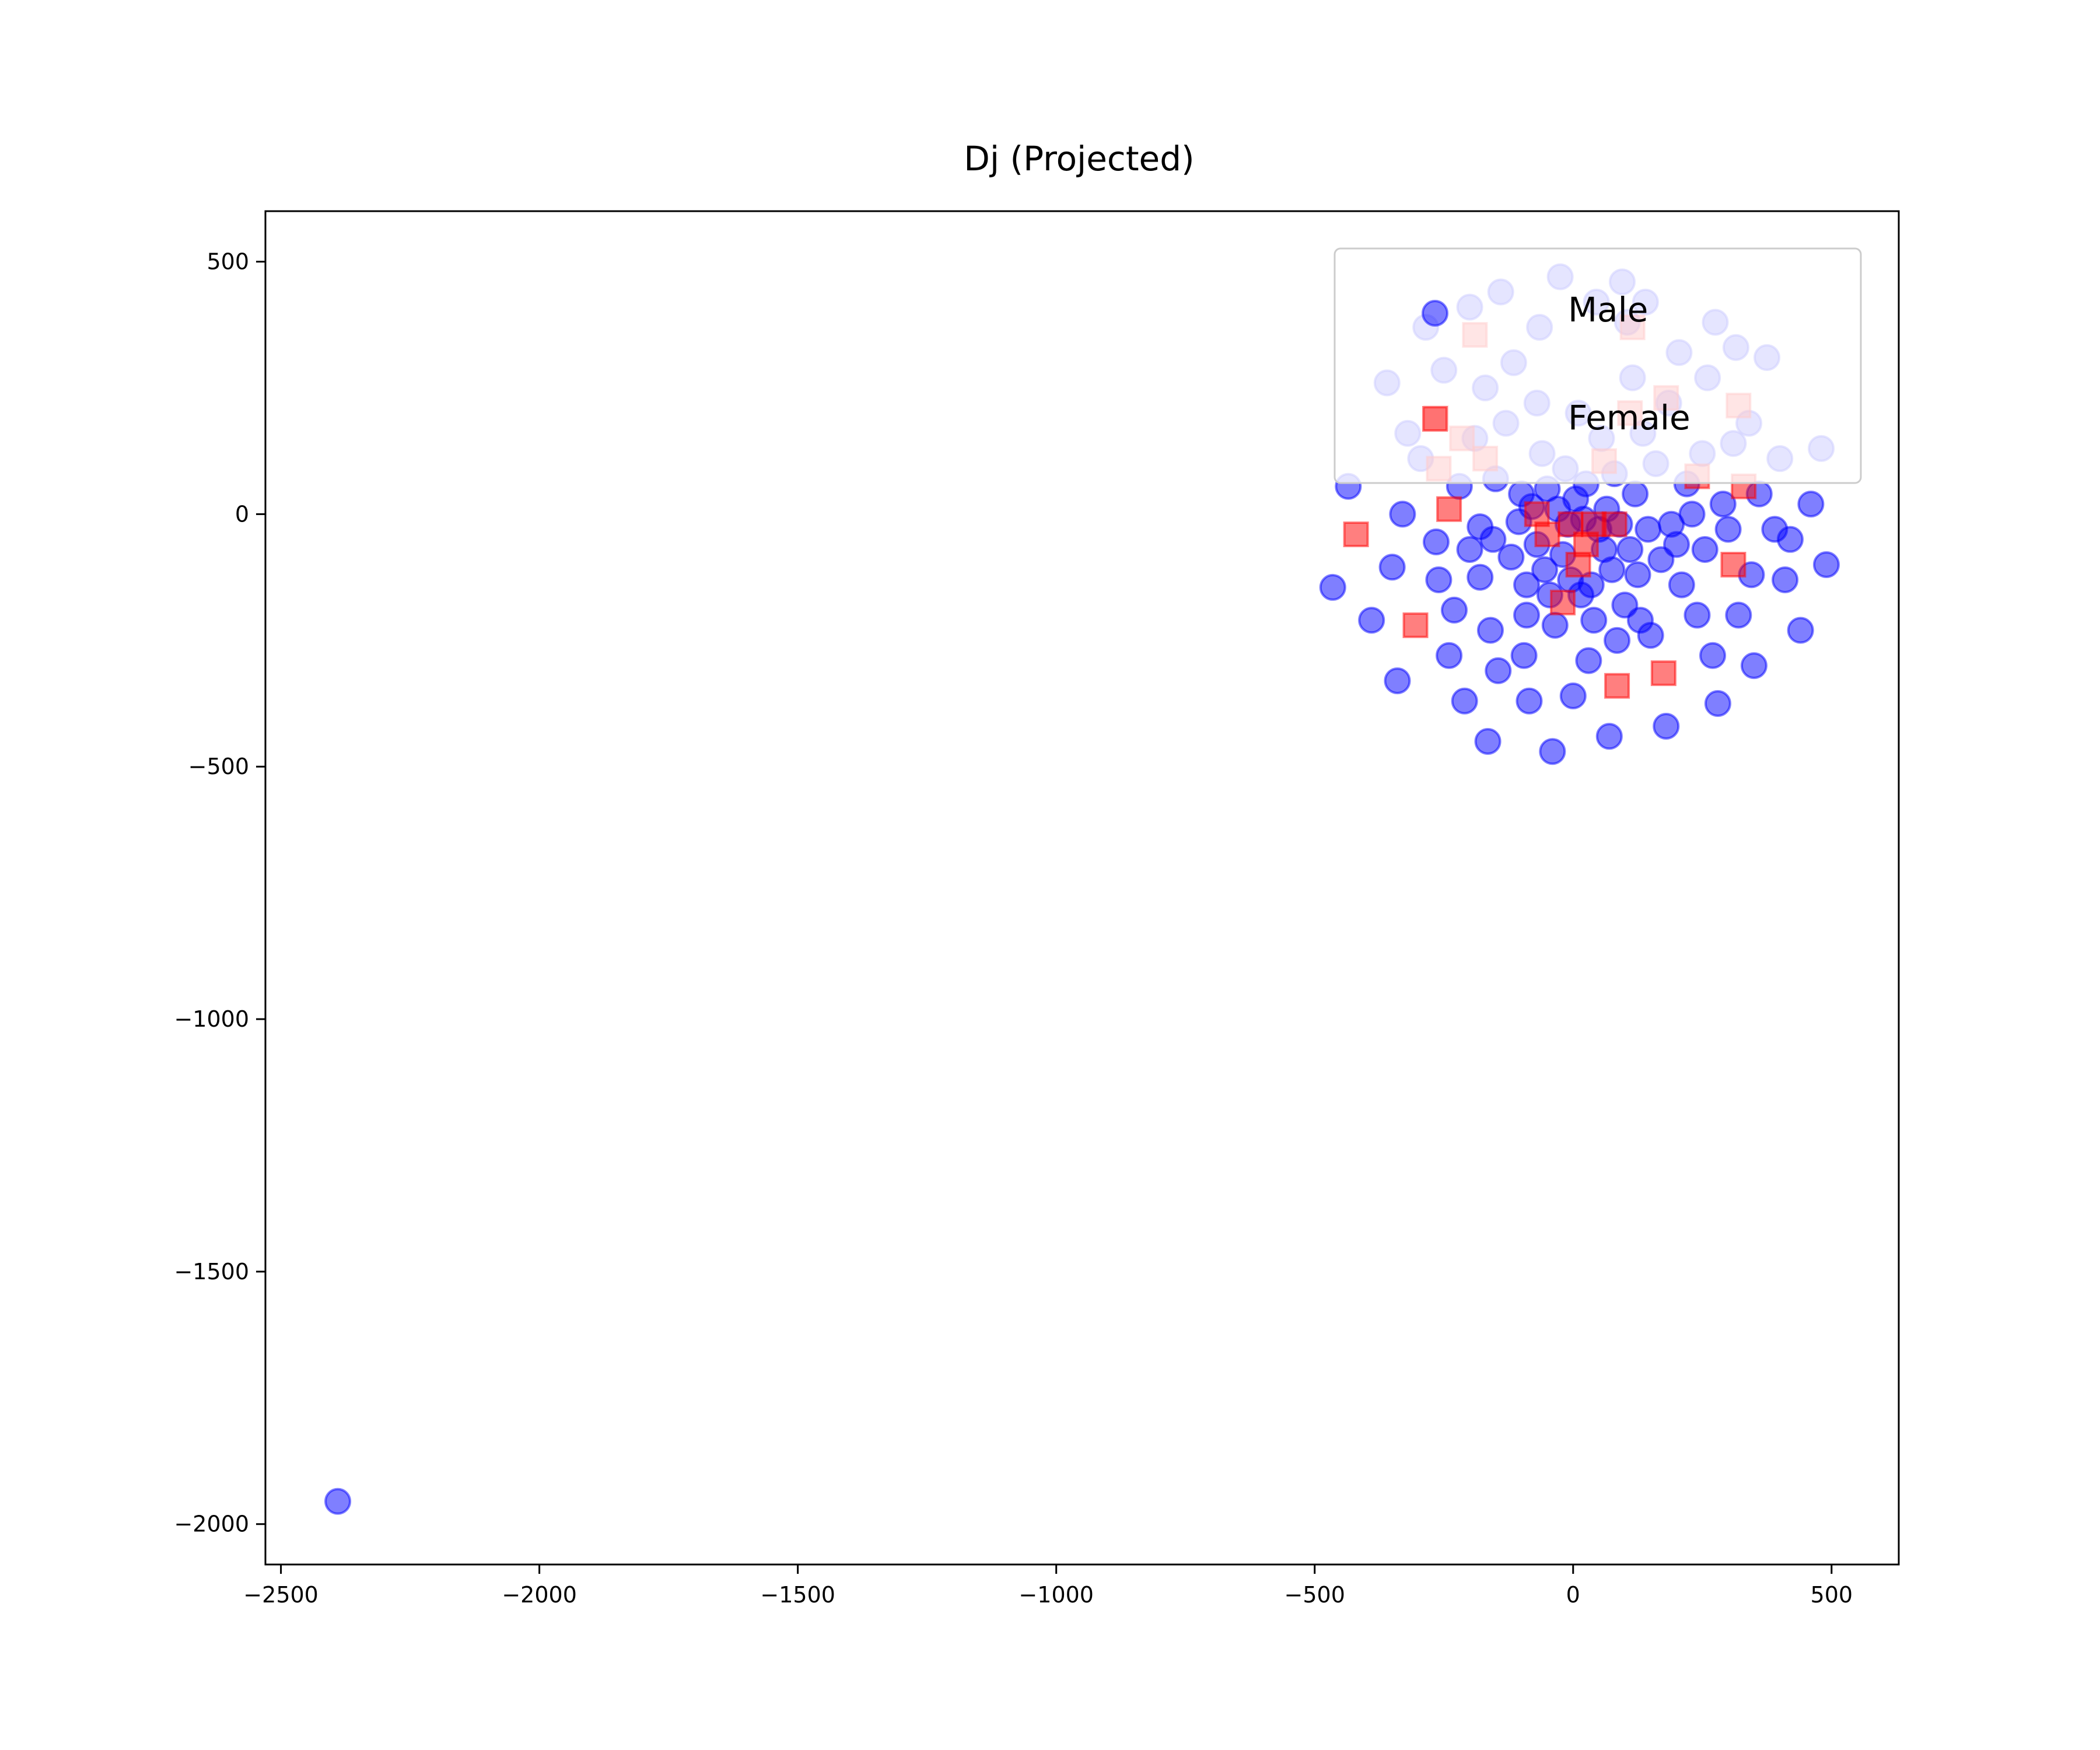 This screenshot has height=1750, width=2100. I want to click on legend-marker-female, so click(1435, 419).